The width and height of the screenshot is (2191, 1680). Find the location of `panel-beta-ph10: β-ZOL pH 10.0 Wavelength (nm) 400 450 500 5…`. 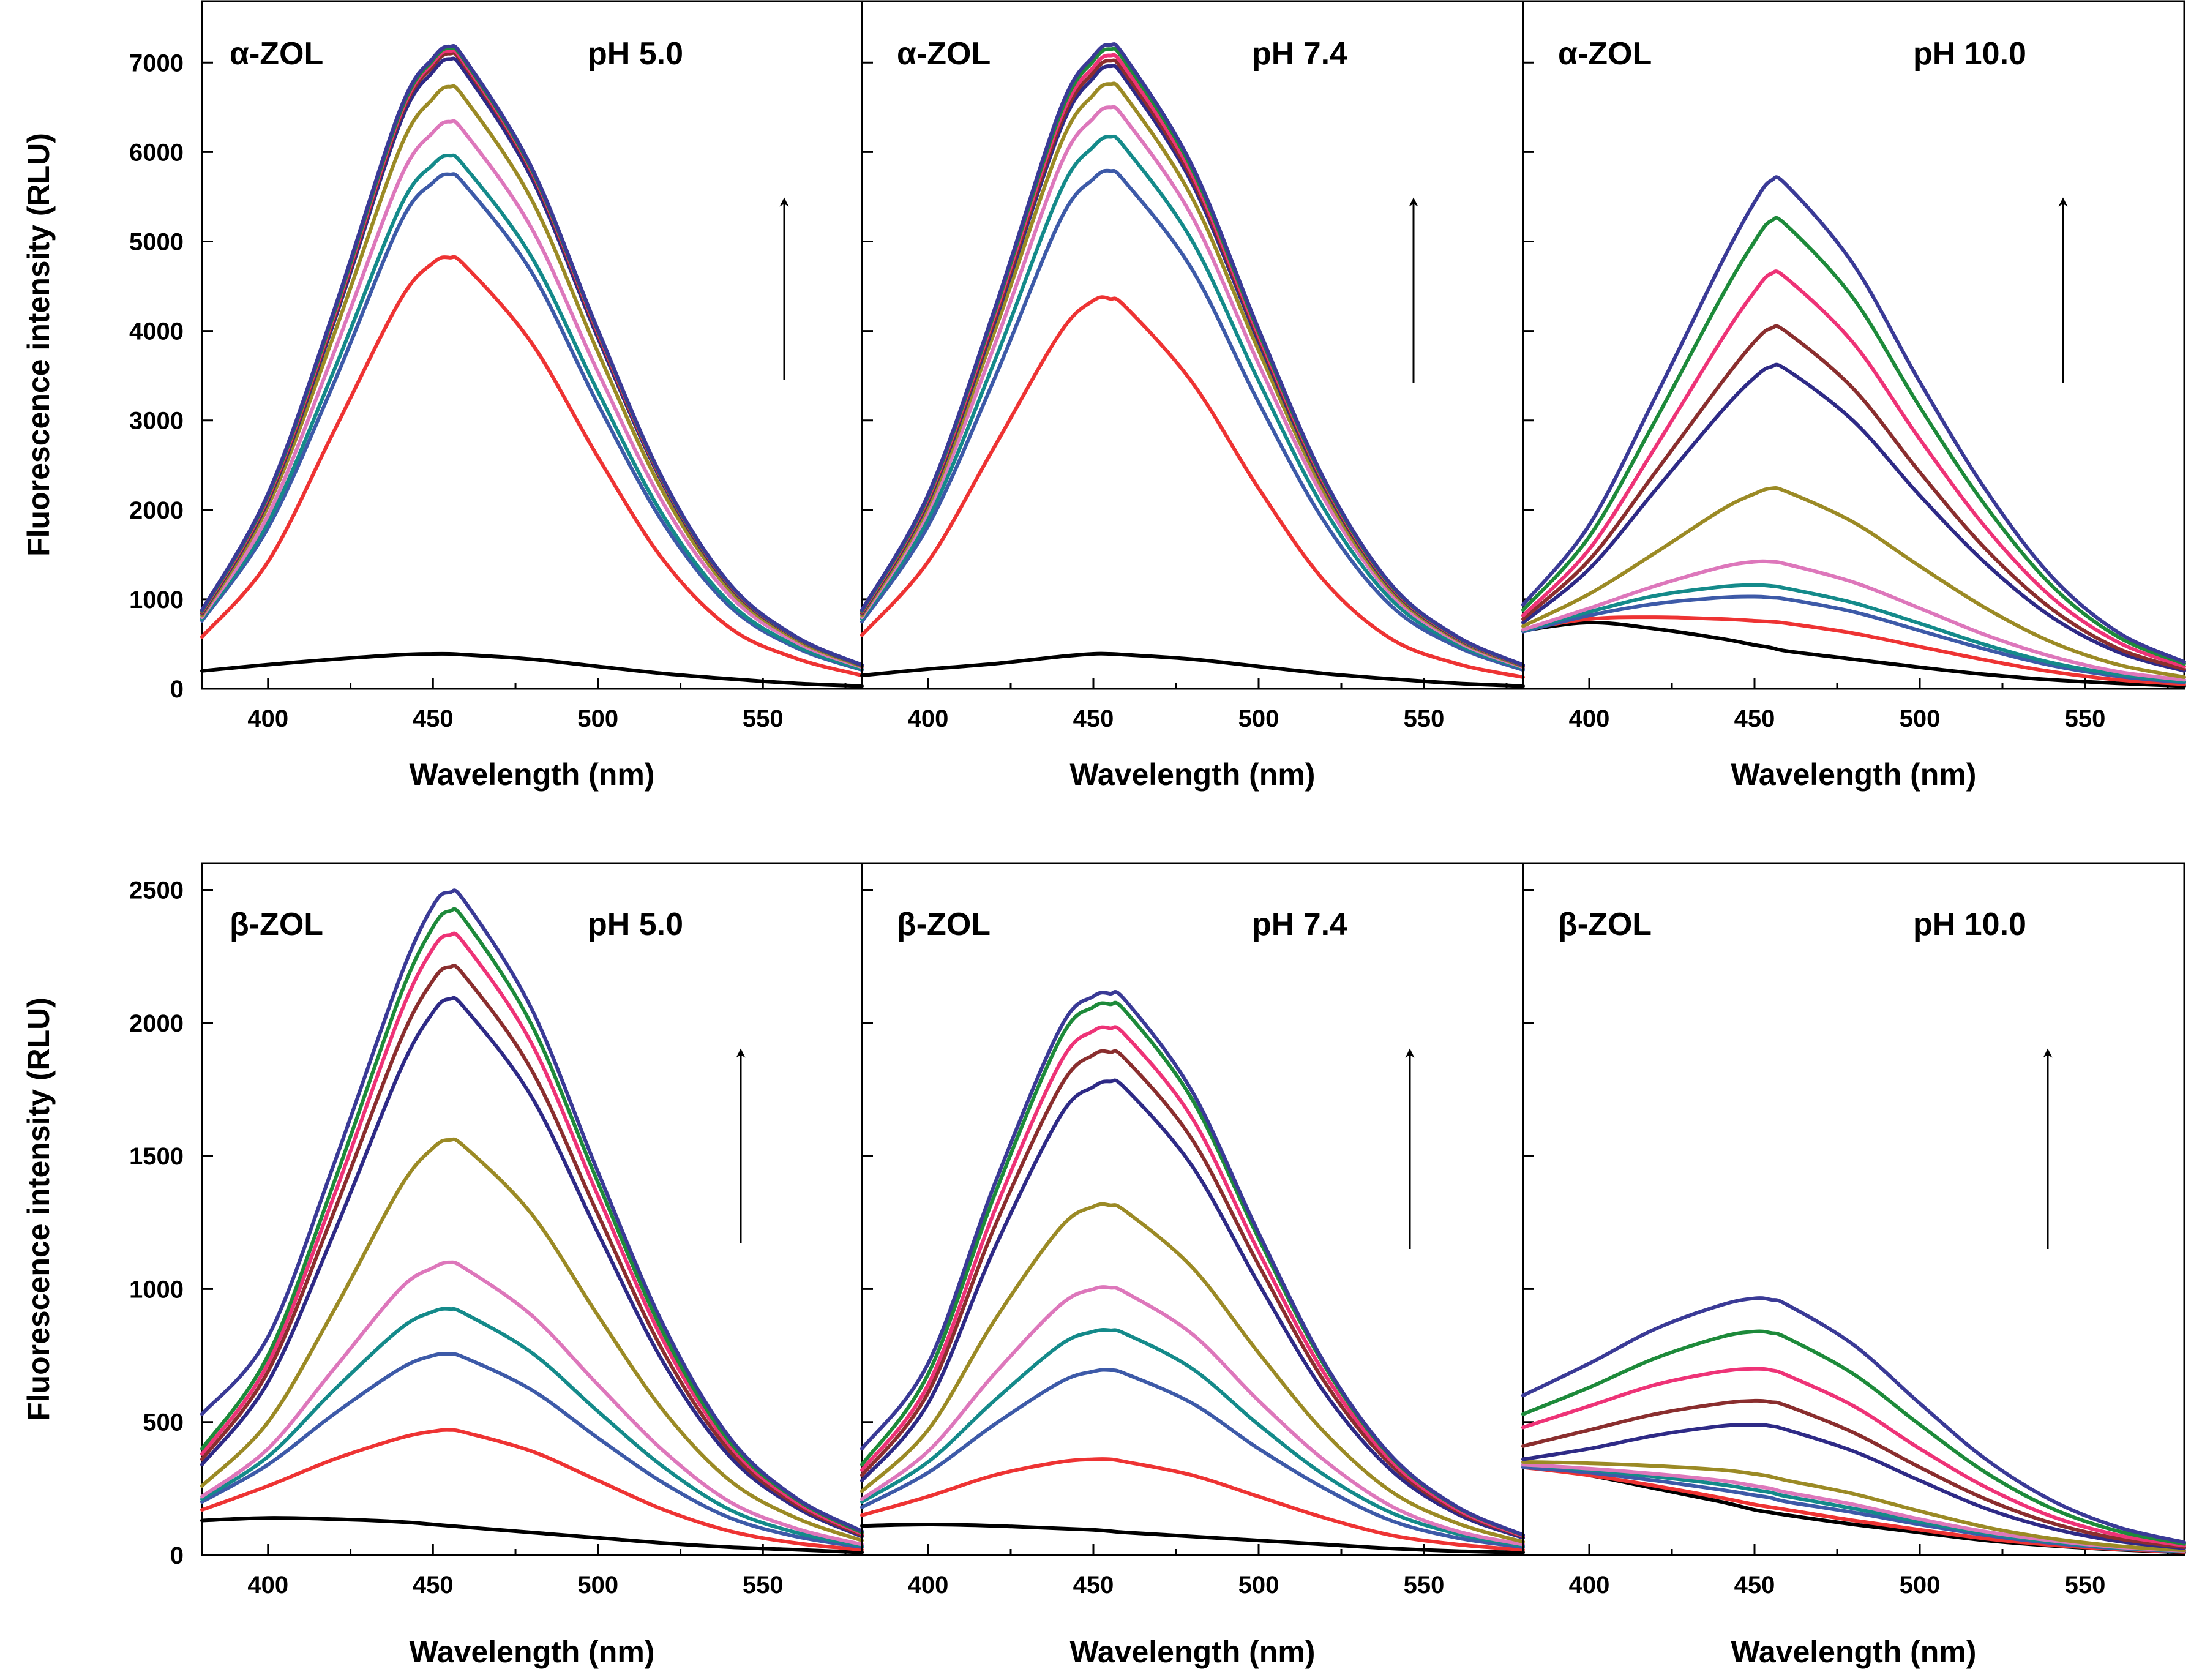

panel-beta-ph10: β-ZOL pH 10.0 Wavelength (nm) 400 450 500 5… is located at coordinates (1854, 1265).